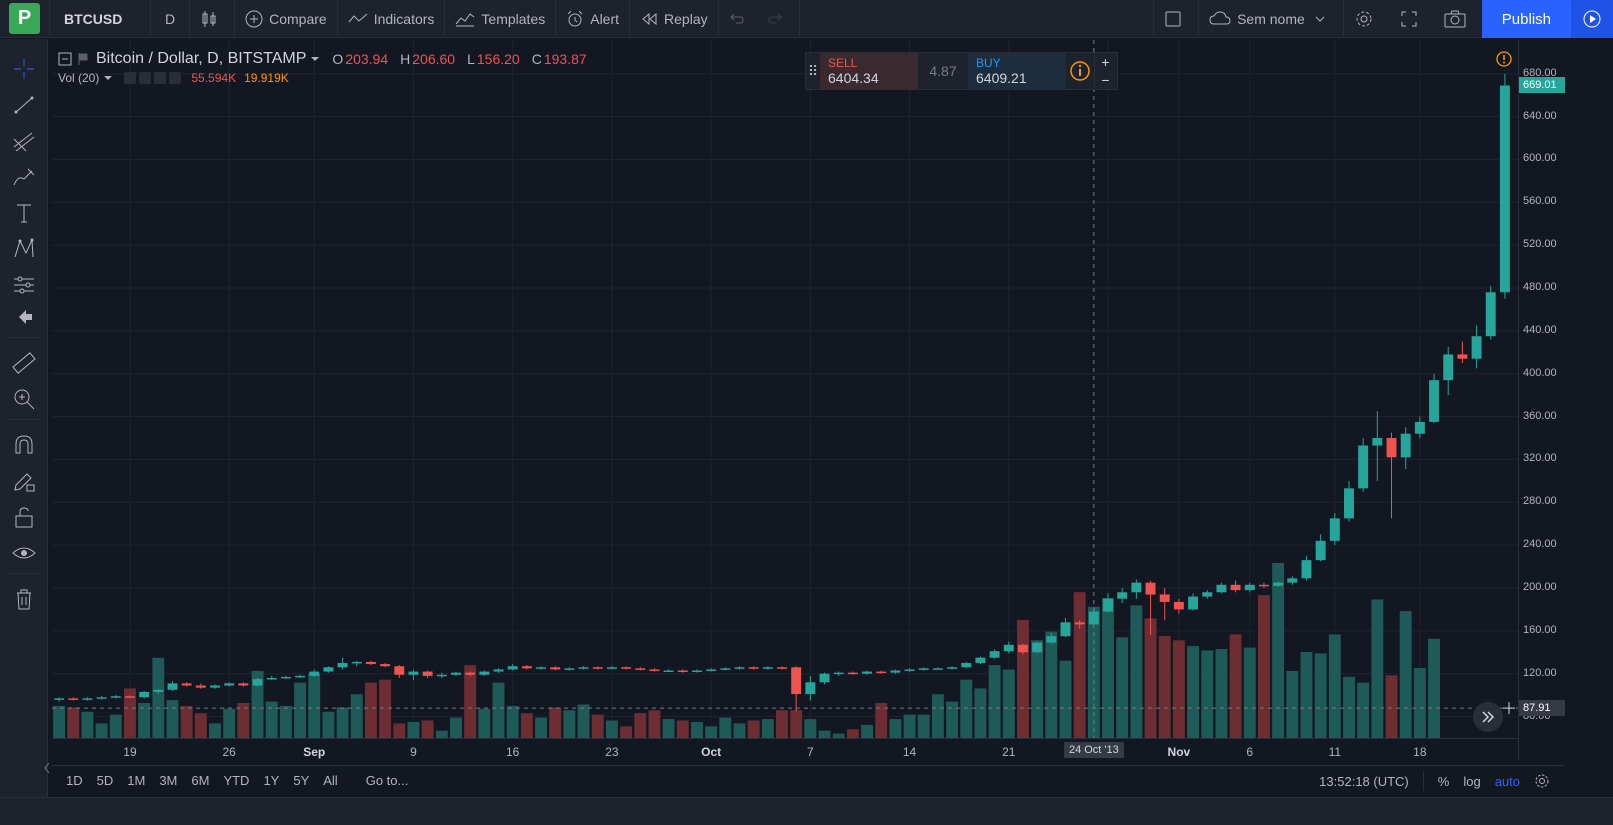 Image resolution: width=1613 pixels, height=825 pixels. What do you see at coordinates (1320, 19) in the screenshot?
I see `chevron-down-icon` at bounding box center [1320, 19].